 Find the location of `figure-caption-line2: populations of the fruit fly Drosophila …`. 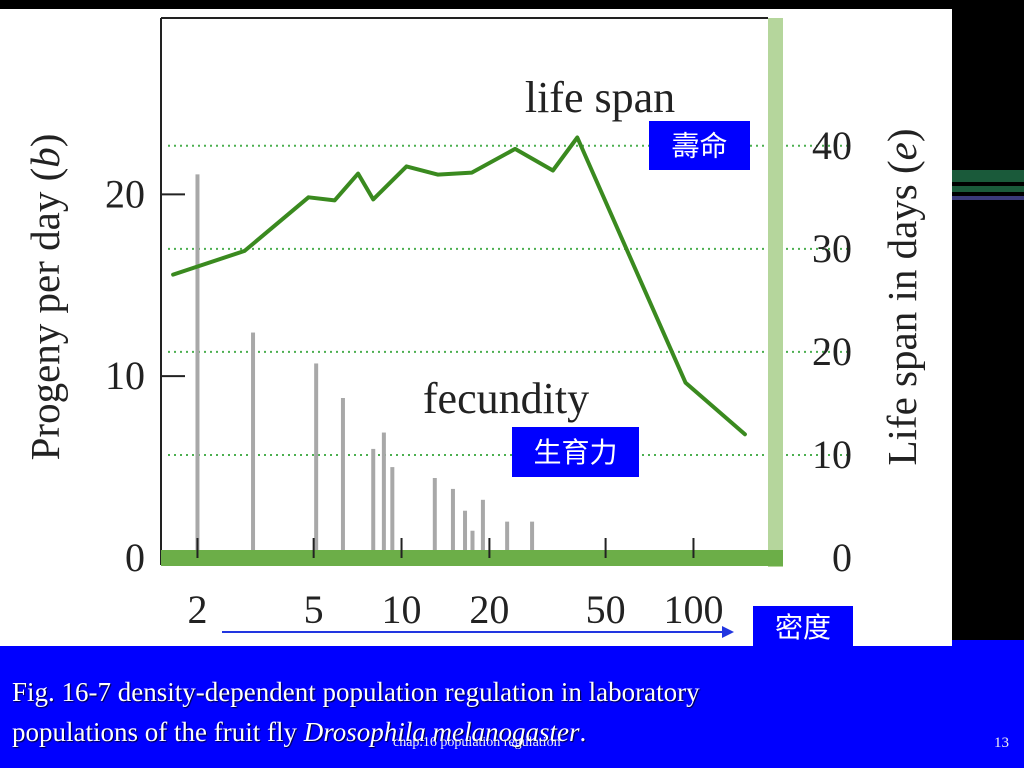

figure-caption-line2: populations of the fruit fly Drosophila … is located at coordinates (299, 732).